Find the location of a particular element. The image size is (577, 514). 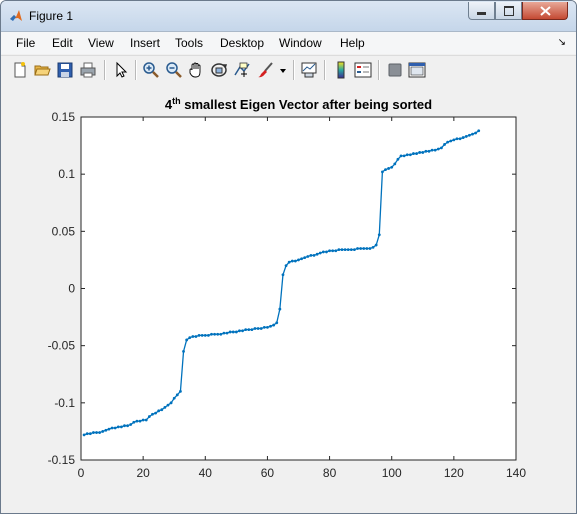

link-plot-icon is located at coordinates (309, 70).